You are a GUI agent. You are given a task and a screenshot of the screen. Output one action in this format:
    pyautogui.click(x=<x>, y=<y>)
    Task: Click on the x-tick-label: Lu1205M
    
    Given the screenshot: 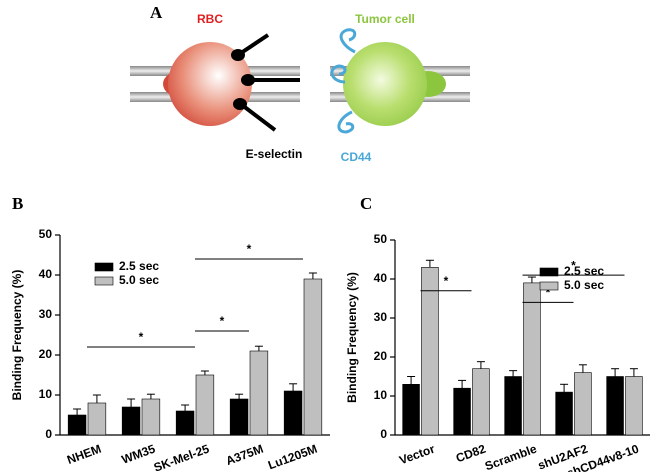 What is the action you would take?
    pyautogui.click(x=292, y=457)
    